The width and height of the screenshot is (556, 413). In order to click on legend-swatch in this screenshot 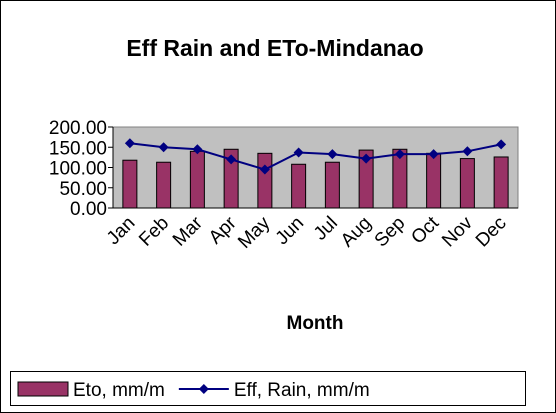, I will do `click(43, 389)`.